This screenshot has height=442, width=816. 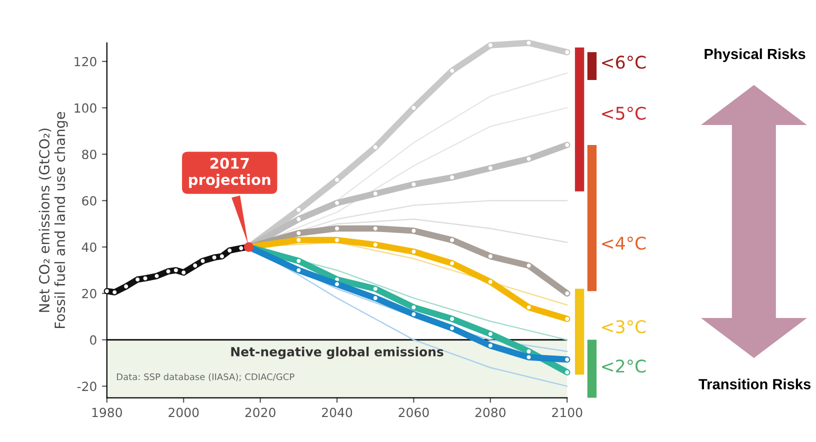 I want to click on y-tick-label: 100, so click(x=85, y=108).